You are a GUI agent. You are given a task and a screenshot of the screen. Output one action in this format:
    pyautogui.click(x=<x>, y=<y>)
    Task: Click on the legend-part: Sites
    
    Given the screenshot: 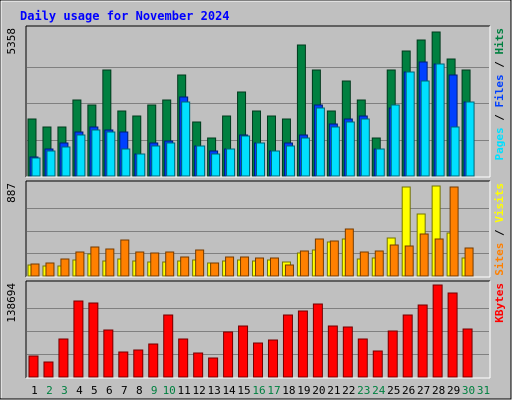 What is the action you would take?
    pyautogui.click(x=499, y=259)
    